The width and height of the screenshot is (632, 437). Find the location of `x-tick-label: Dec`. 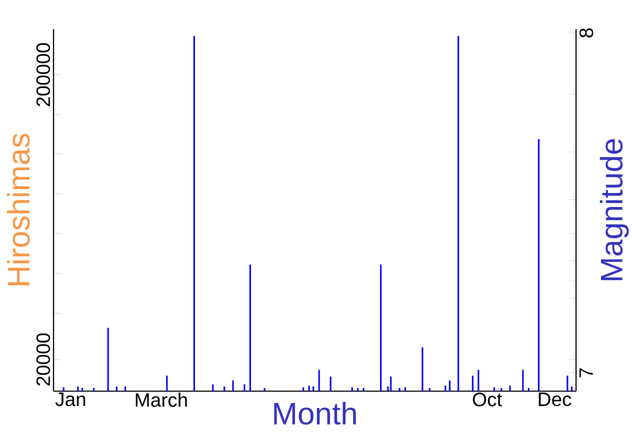

x-tick-label: Dec is located at coordinates (555, 399).